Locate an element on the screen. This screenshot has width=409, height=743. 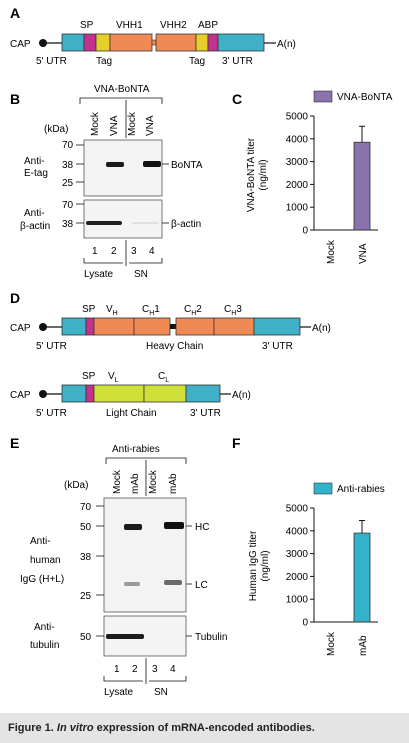
lane-label-1: Mock is located at coordinates (95, 123).